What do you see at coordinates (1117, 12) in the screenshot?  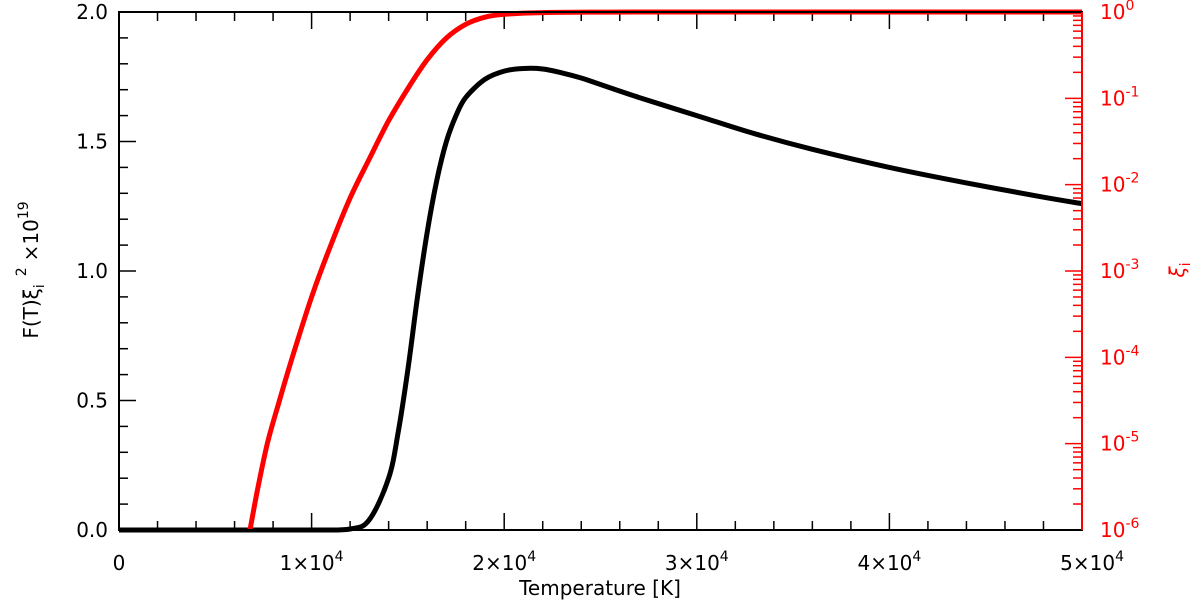 I see `y-right-tick-label: 100` at bounding box center [1117, 12].